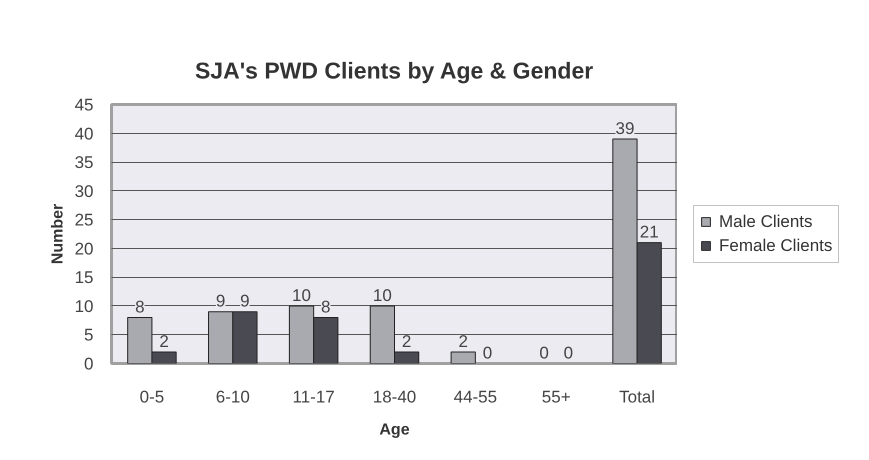  I want to click on y-tick-label: 25, so click(84, 220).